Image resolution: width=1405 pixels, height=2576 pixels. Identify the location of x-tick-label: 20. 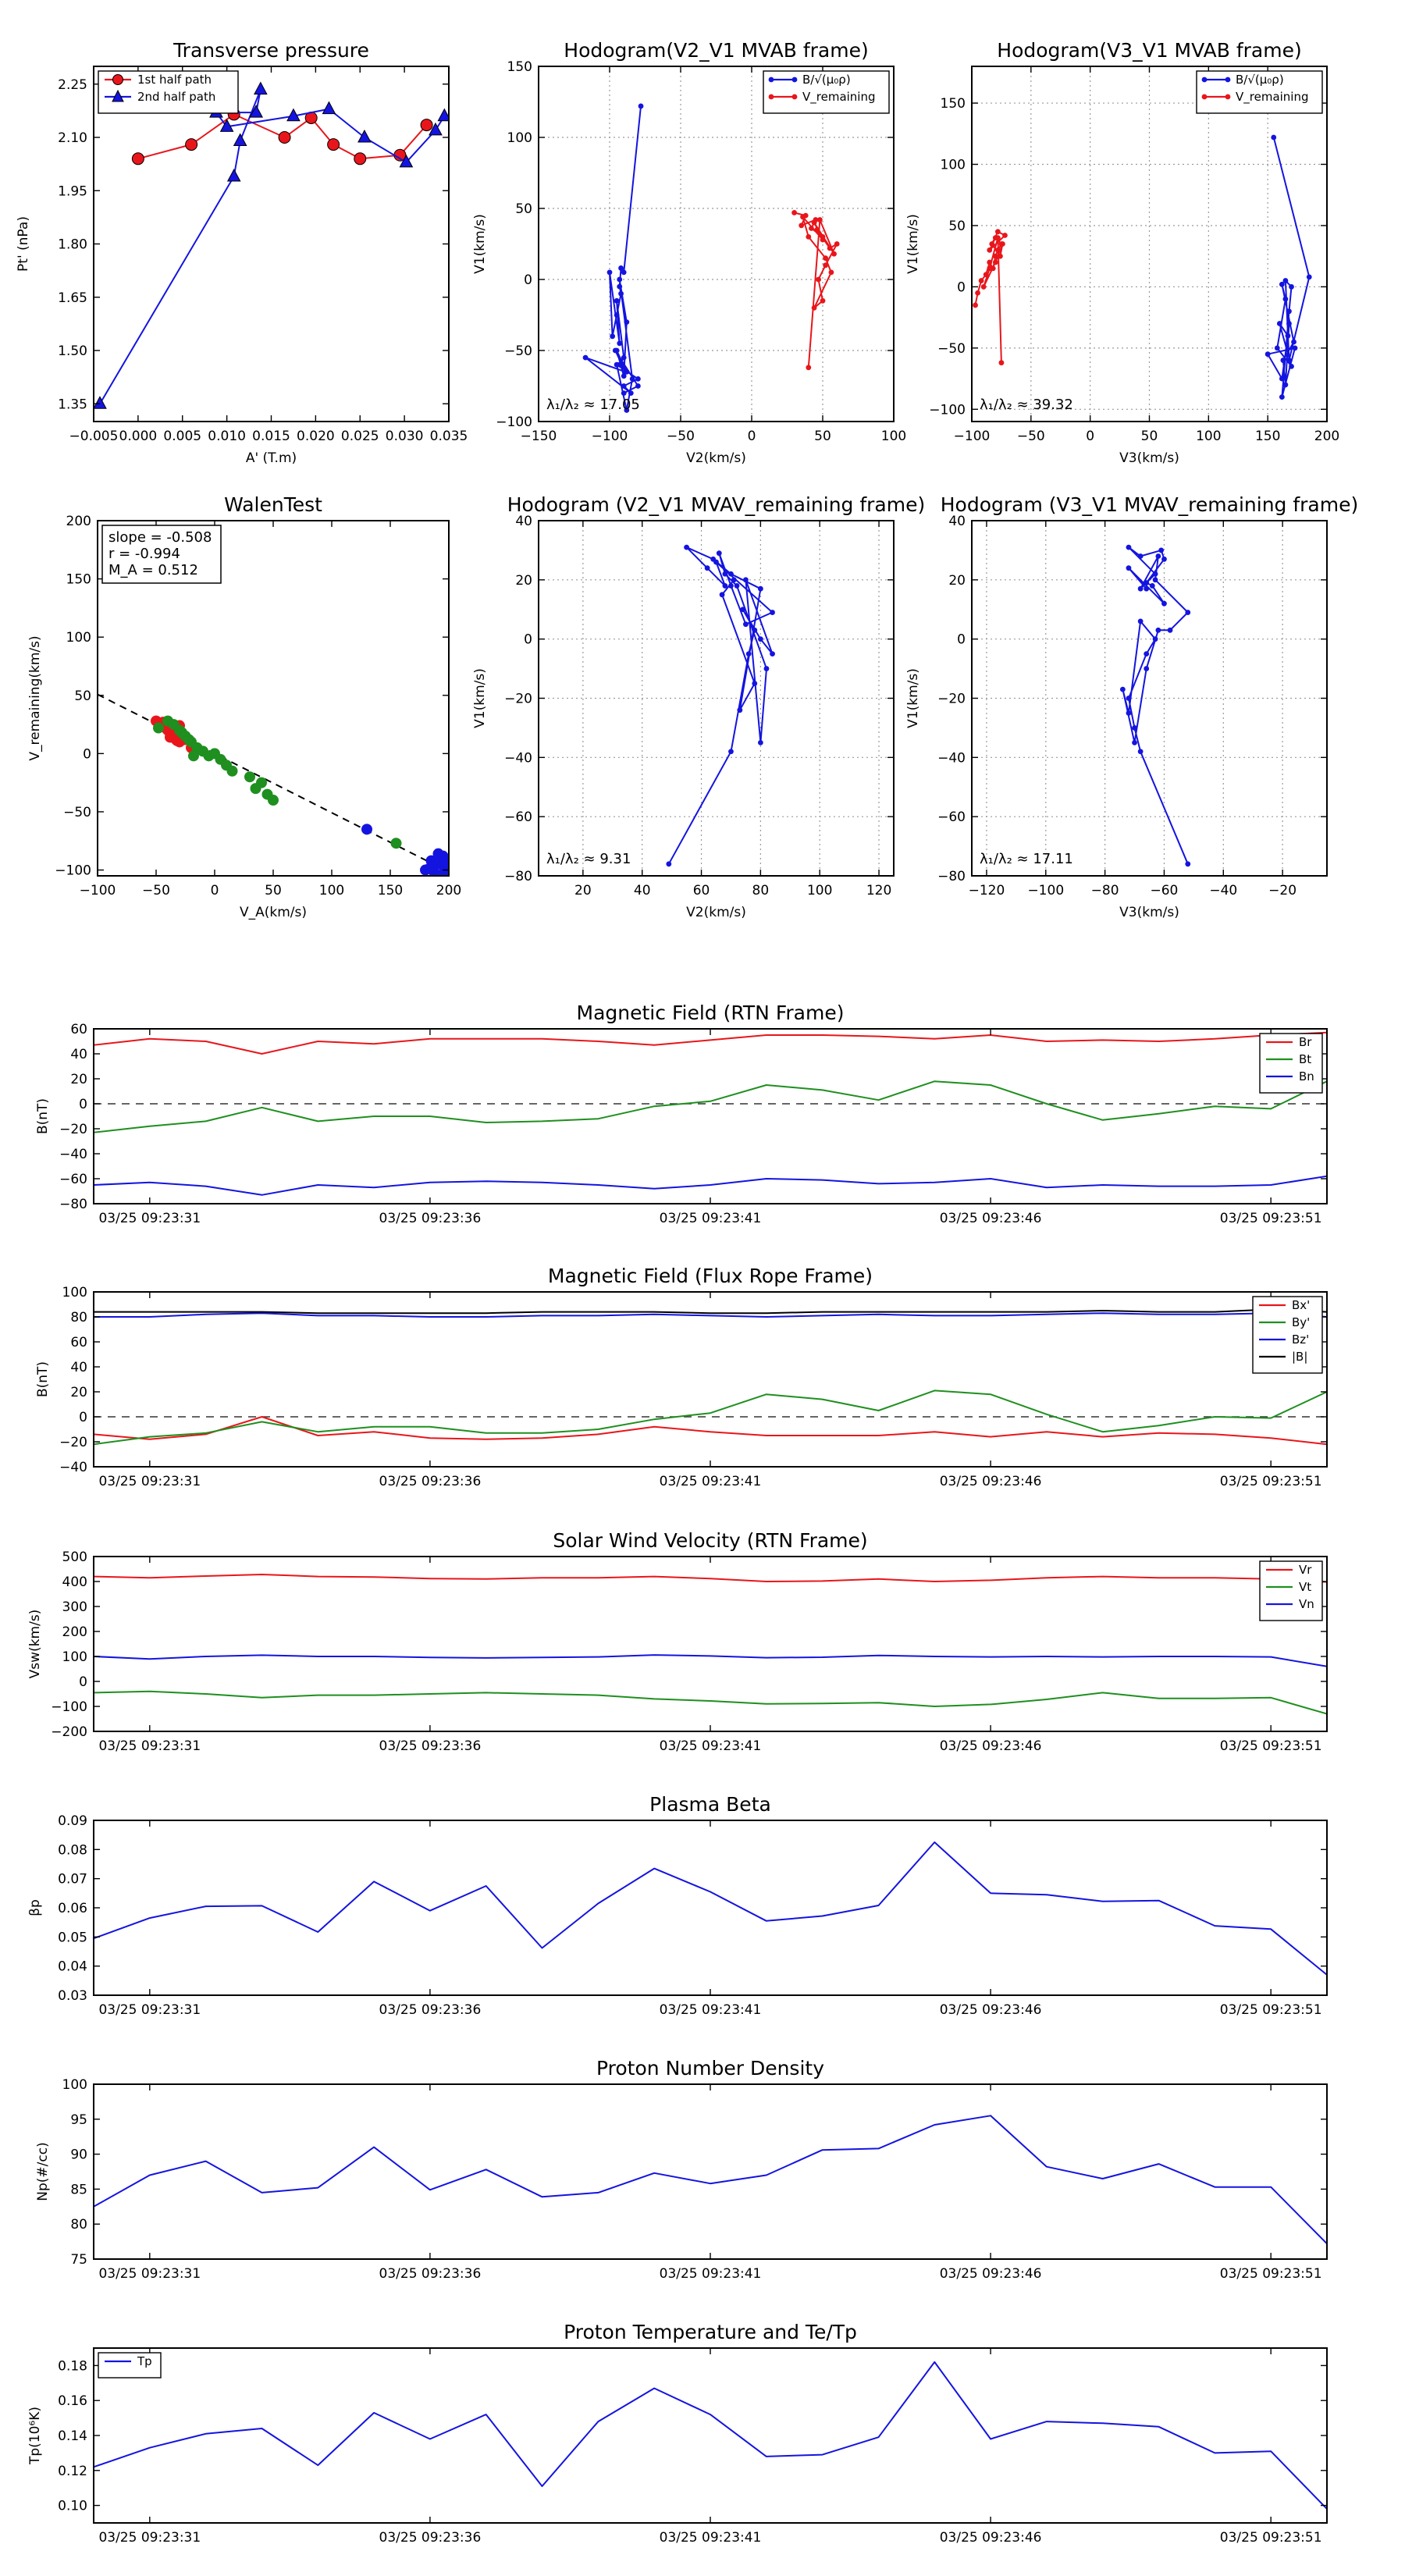
(583, 890).